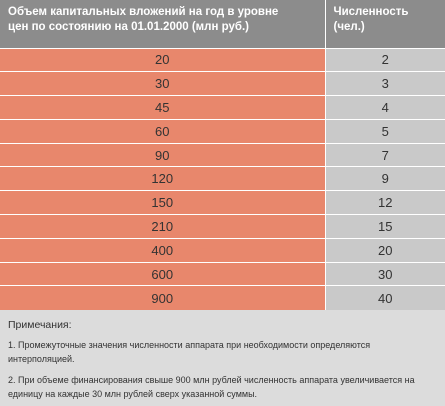 This screenshot has height=406, width=445. Describe the element at coordinates (162, 178) in the screenshot. I see `table-cell: 120` at that location.